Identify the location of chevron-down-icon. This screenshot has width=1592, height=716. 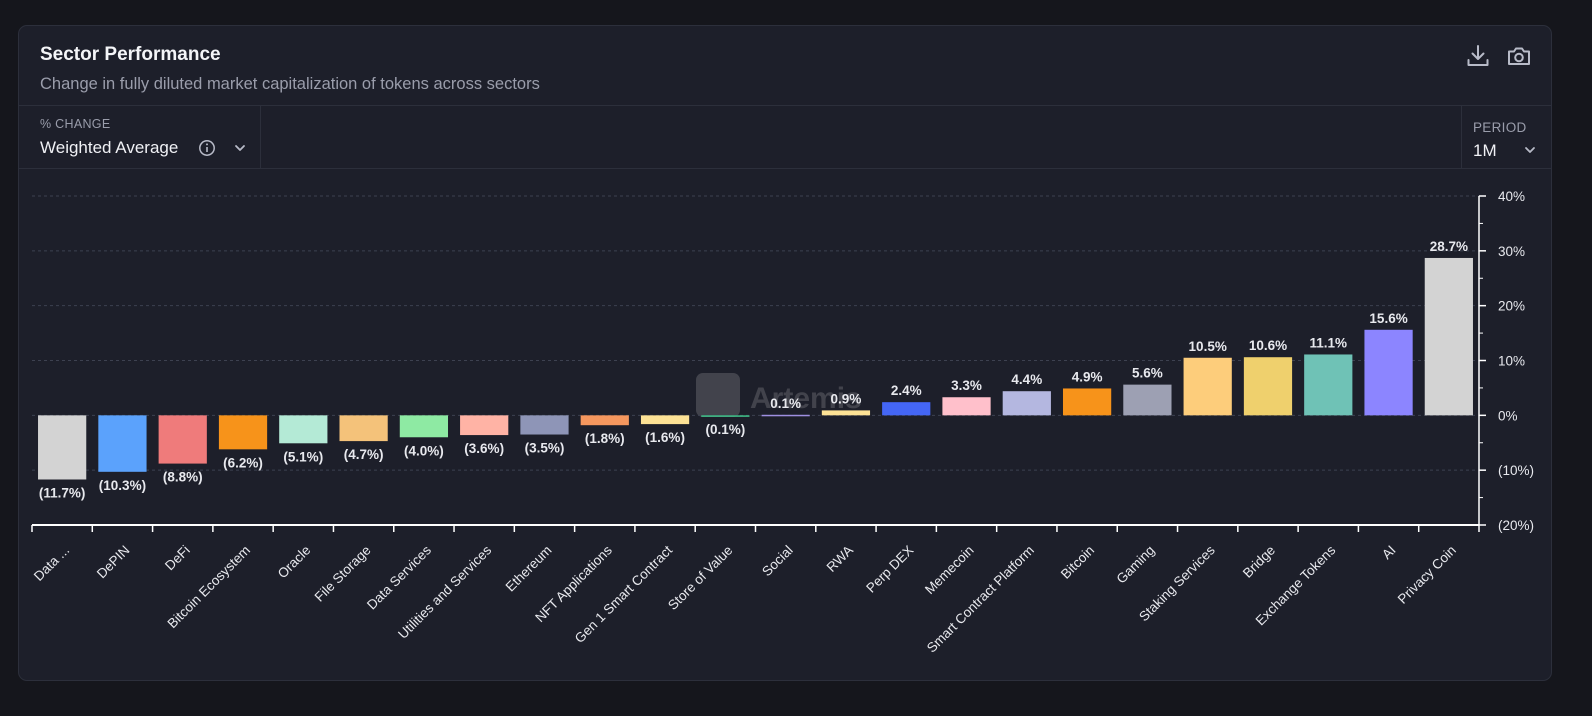
(240, 148).